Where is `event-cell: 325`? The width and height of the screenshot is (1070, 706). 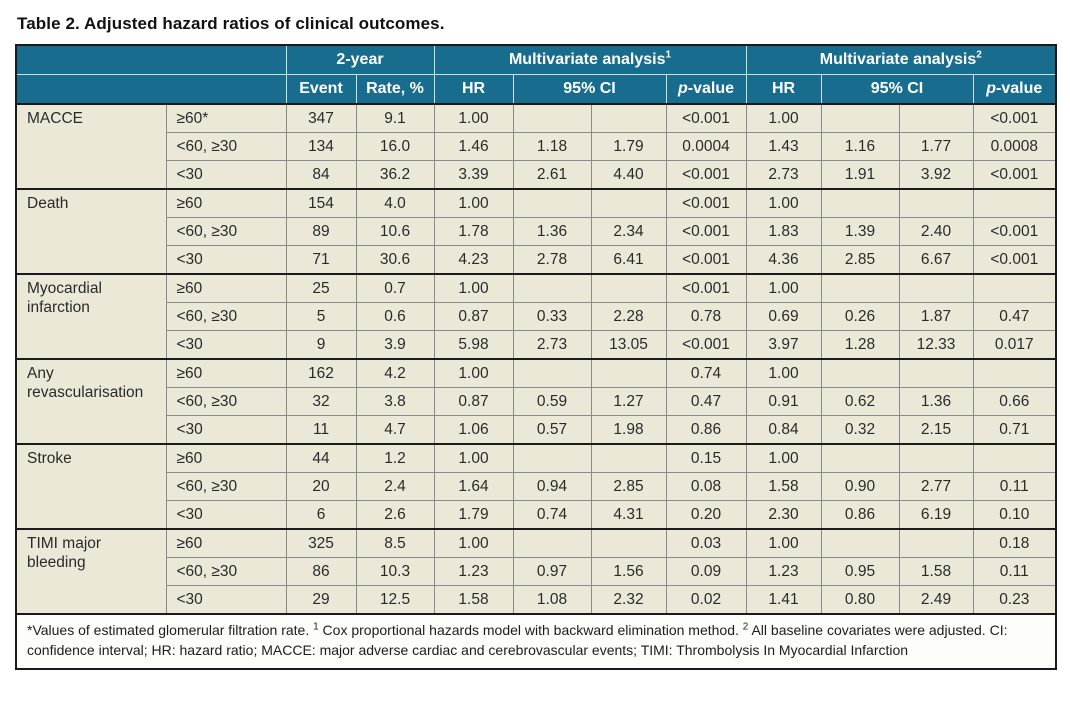 event-cell: 325 is located at coordinates (321, 543).